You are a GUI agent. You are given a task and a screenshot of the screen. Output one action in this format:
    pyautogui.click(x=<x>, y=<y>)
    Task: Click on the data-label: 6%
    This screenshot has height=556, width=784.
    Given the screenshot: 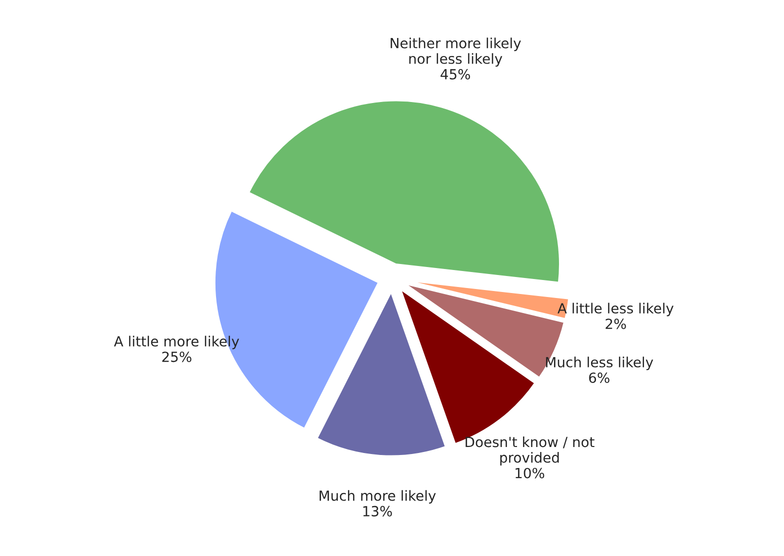 What is the action you would take?
    pyautogui.click(x=599, y=377)
    